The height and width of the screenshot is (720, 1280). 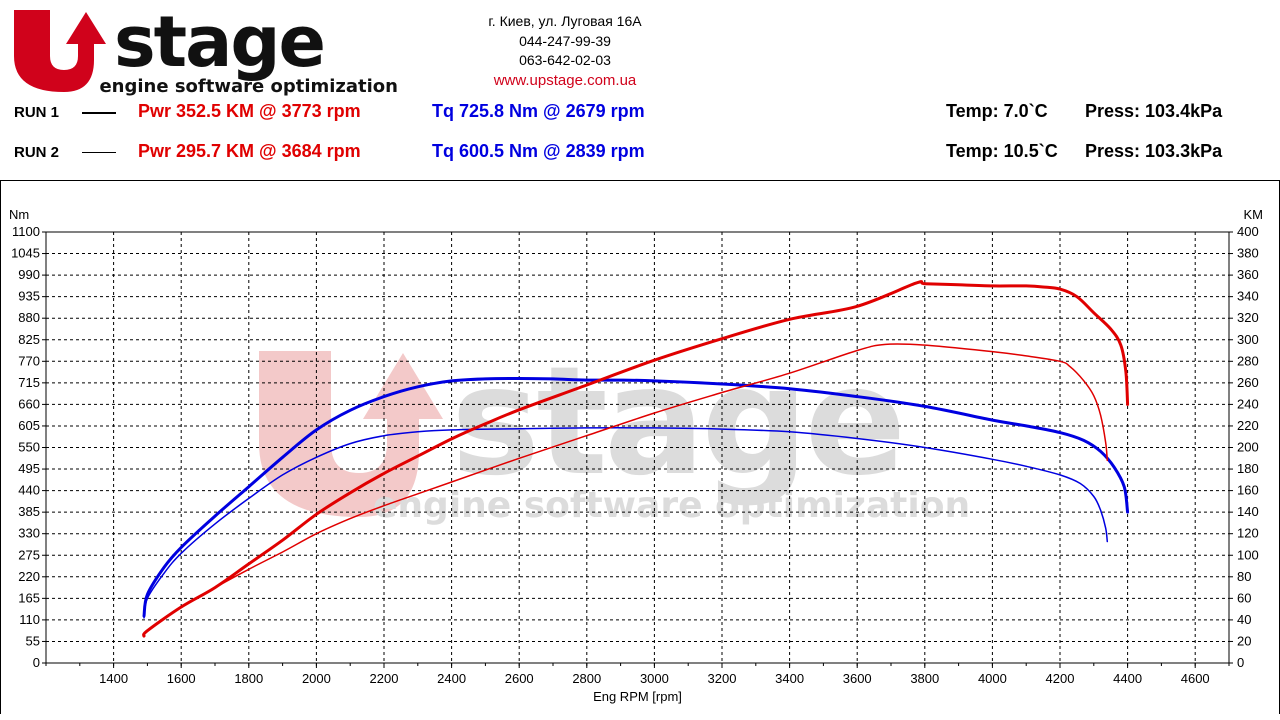 I want to click on watermark-tagline: engine software optimization, so click(x=671, y=505).